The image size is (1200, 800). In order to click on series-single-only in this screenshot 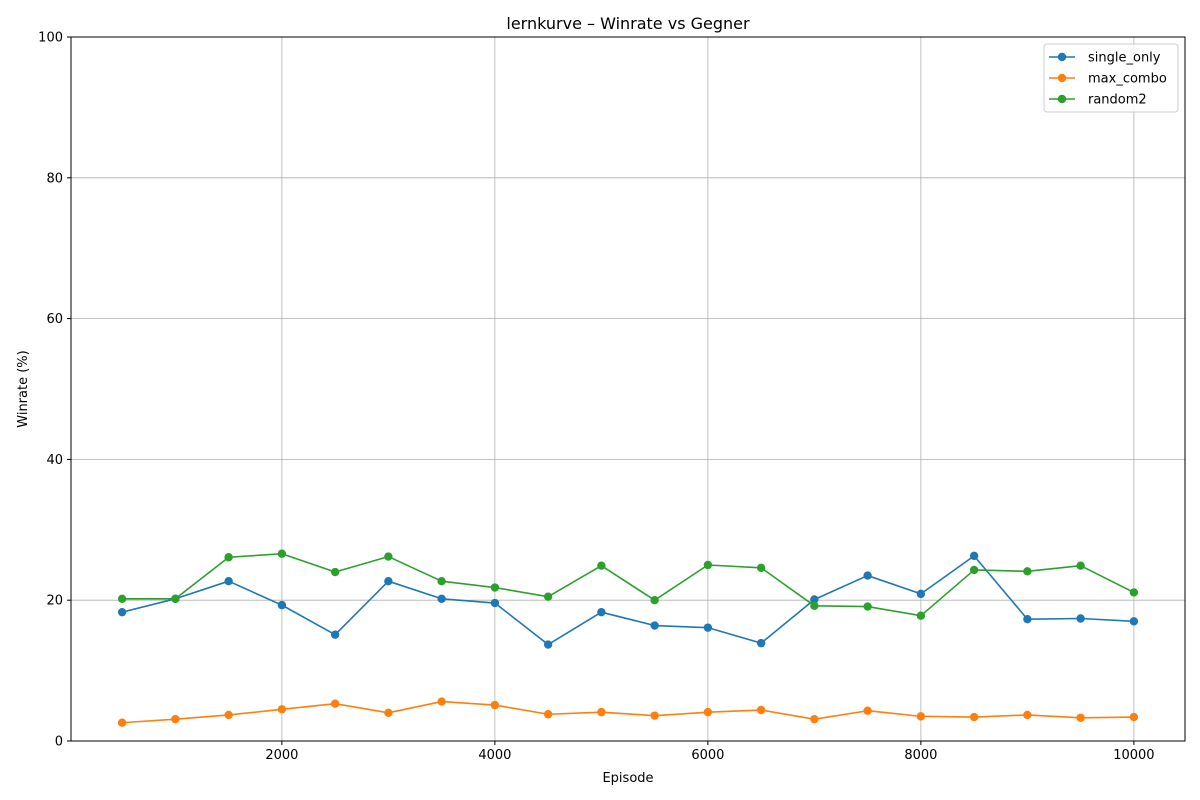, I will do `click(628, 600)`.